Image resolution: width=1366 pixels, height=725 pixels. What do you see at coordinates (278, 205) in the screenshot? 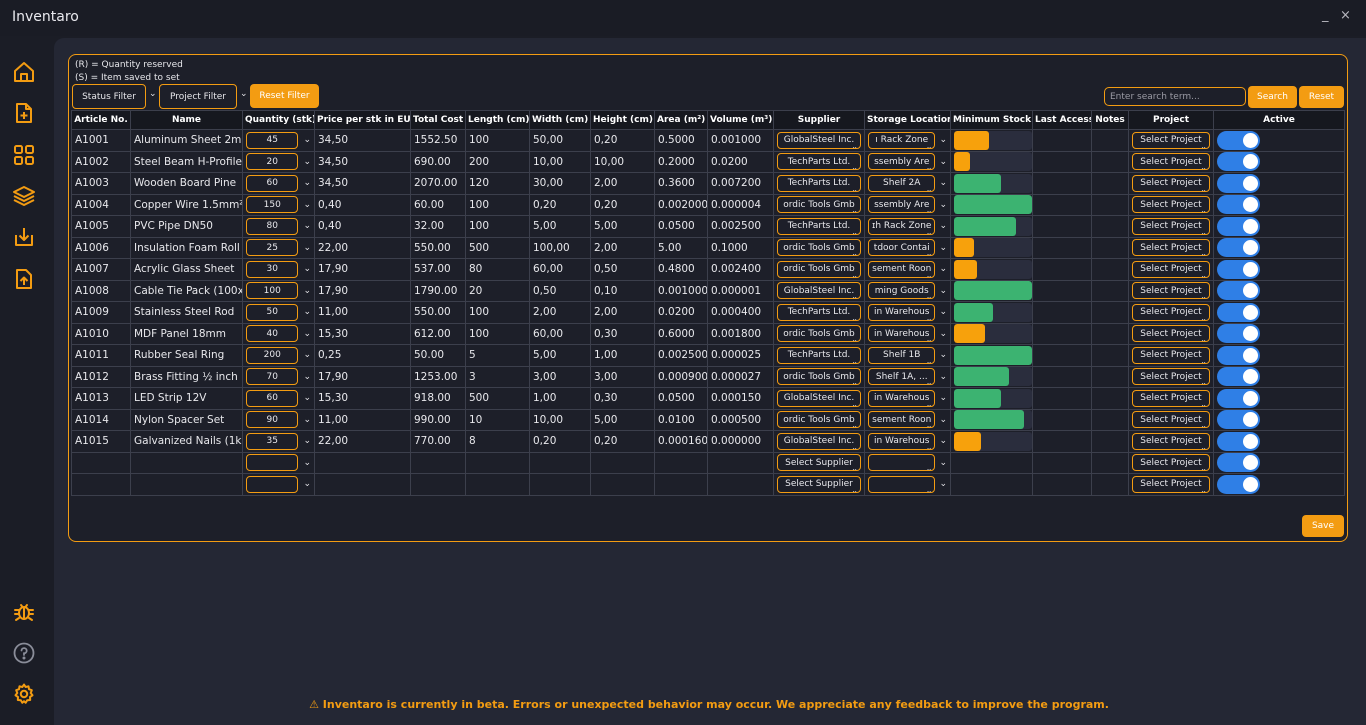
I see `quantity-select: 150 ⌄` at bounding box center [278, 205].